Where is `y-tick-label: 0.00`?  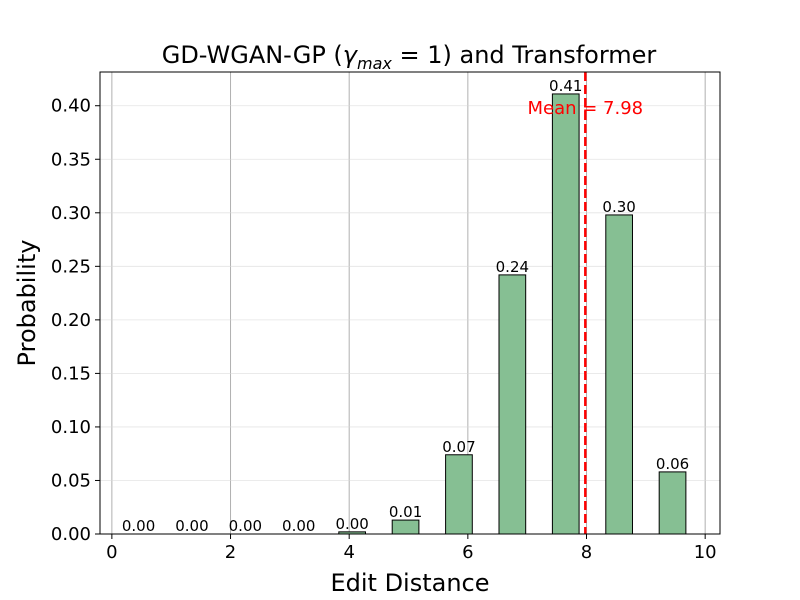
y-tick-label: 0.00 is located at coordinates (71, 534).